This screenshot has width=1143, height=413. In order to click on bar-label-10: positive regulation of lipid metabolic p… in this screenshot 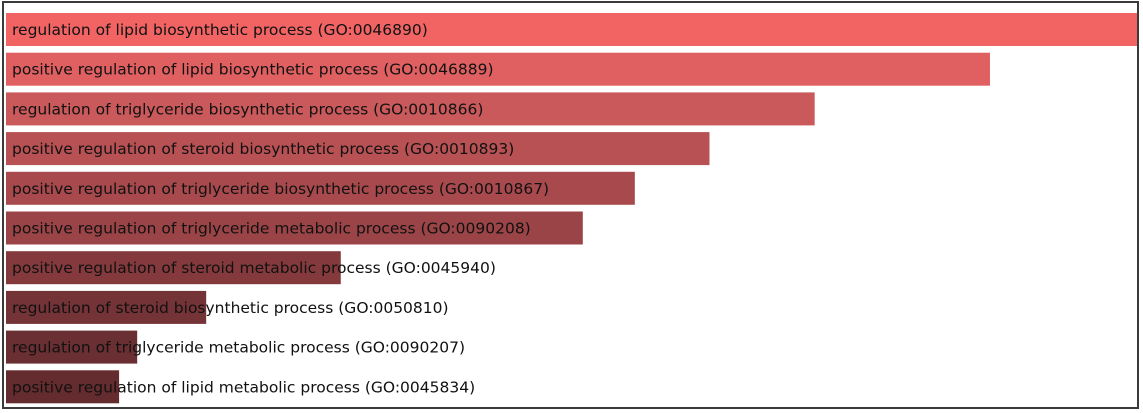, I will do `click(243, 387)`.